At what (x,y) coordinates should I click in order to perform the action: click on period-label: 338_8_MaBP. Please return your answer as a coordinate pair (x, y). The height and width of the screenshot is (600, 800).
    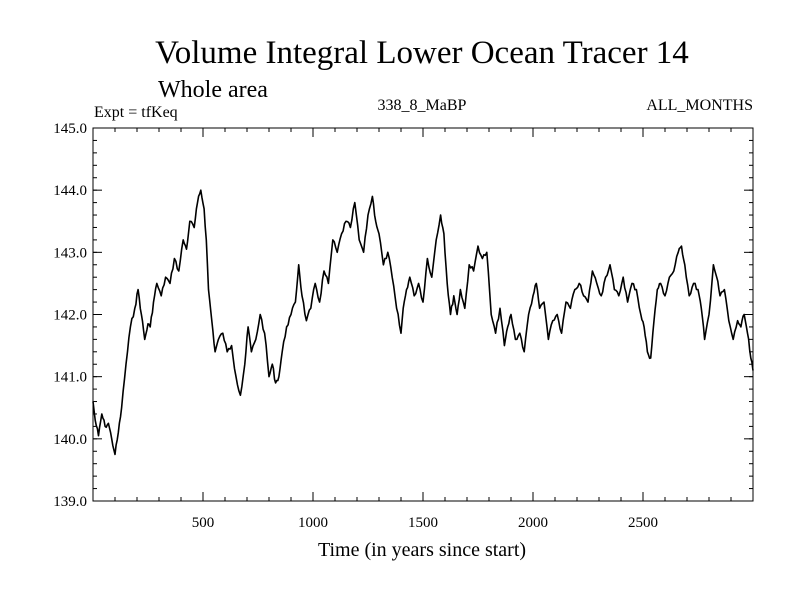
    Looking at the image, I should click on (422, 105).